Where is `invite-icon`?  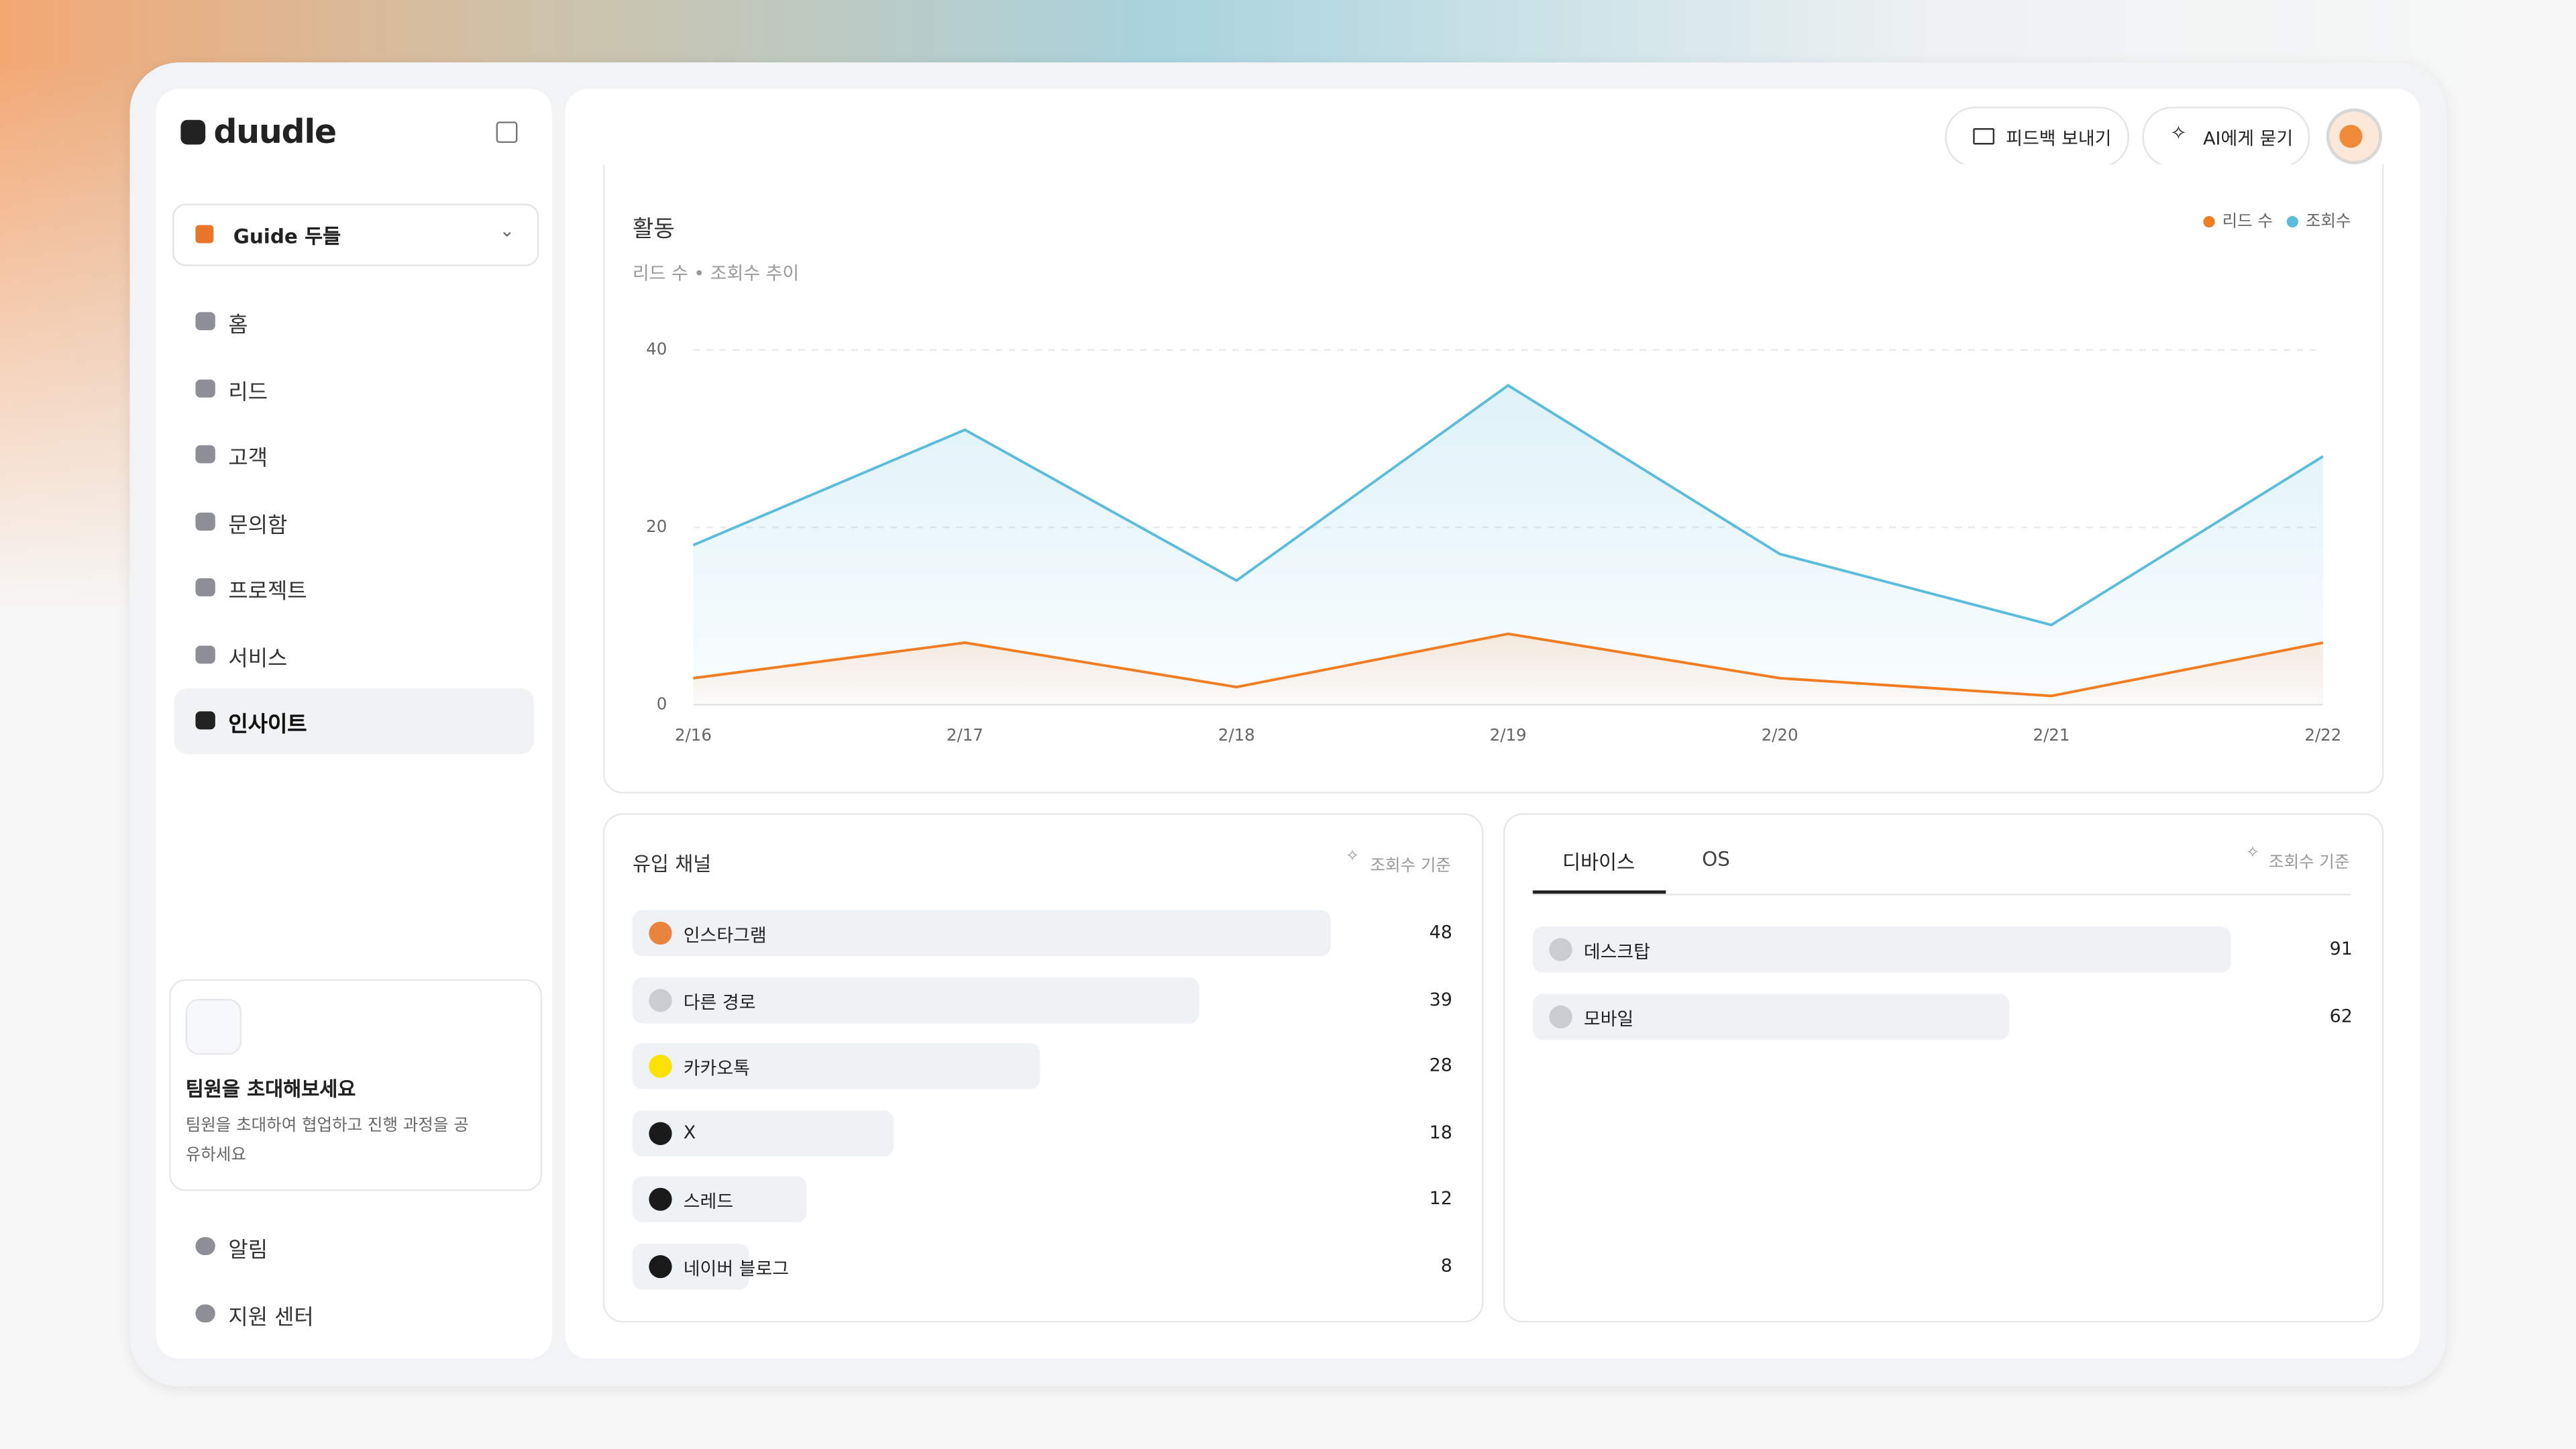
invite-icon is located at coordinates (213, 1026).